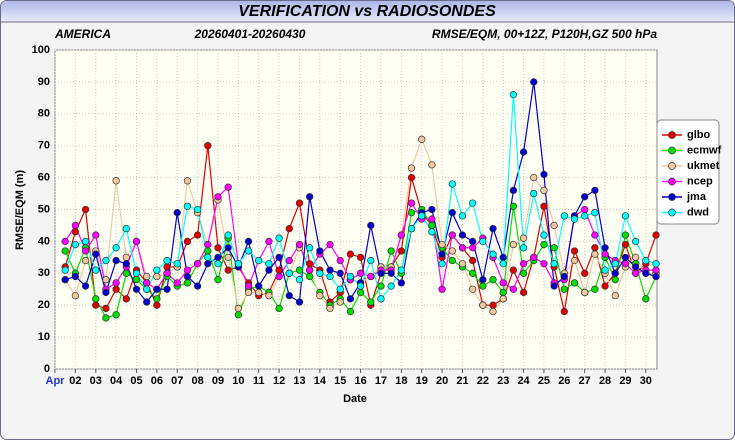  What do you see at coordinates (41, 50) in the screenshot?
I see `y-tick-label: 100` at bounding box center [41, 50].